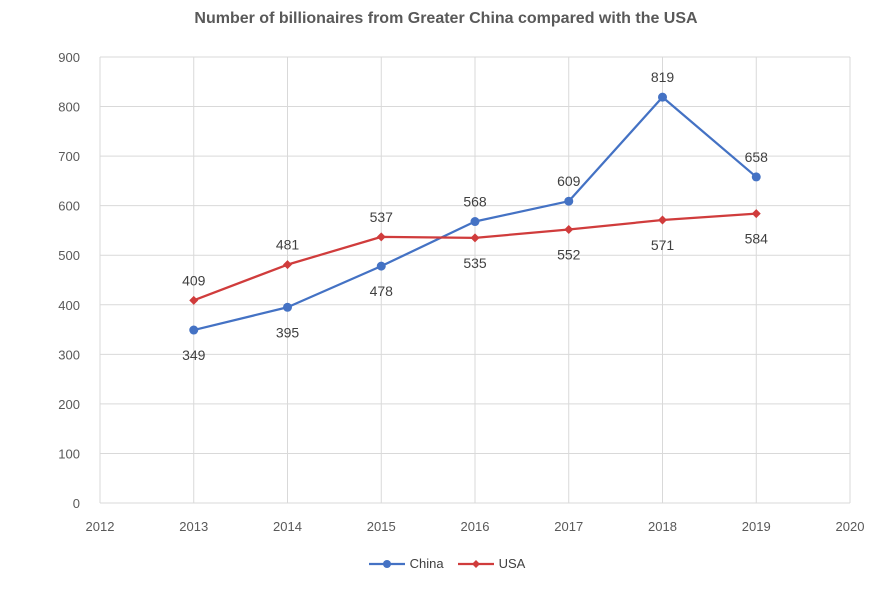 The image size is (892, 595). I want to click on data-label: 478, so click(382, 291).